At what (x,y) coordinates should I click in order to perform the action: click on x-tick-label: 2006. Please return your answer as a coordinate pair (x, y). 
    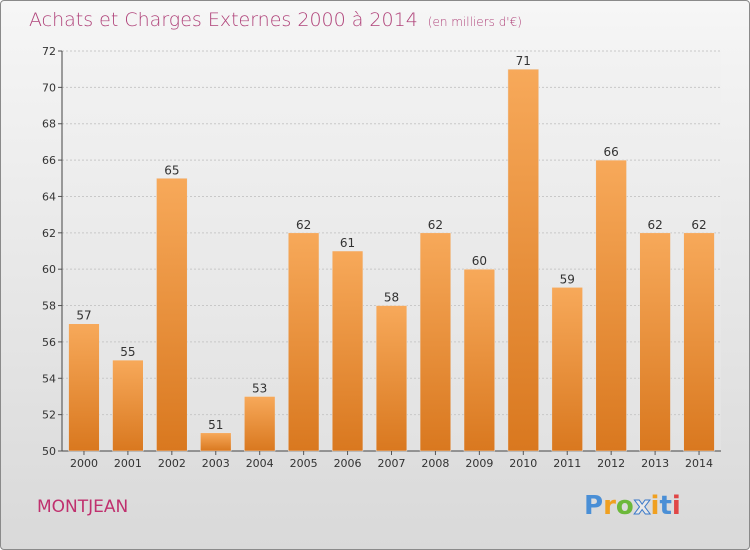
    Looking at the image, I should click on (348, 463).